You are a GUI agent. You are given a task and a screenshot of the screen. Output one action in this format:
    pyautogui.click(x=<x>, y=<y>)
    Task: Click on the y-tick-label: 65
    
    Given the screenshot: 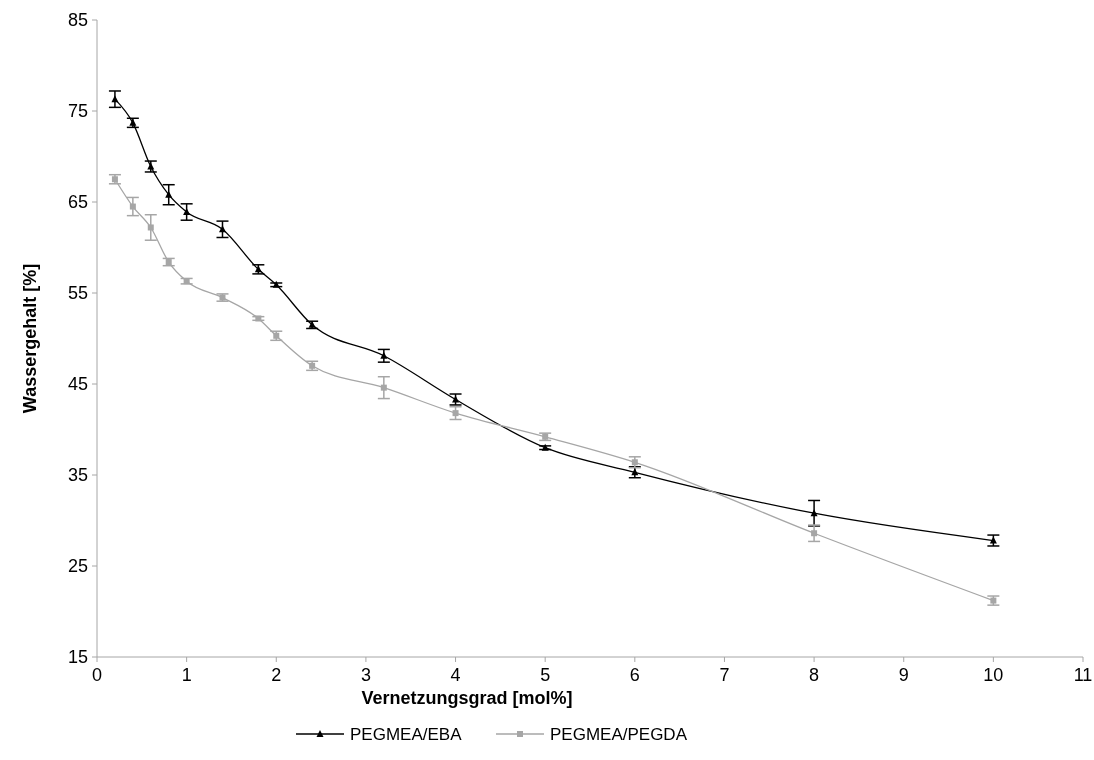 What is the action you would take?
    pyautogui.click(x=77, y=202)
    